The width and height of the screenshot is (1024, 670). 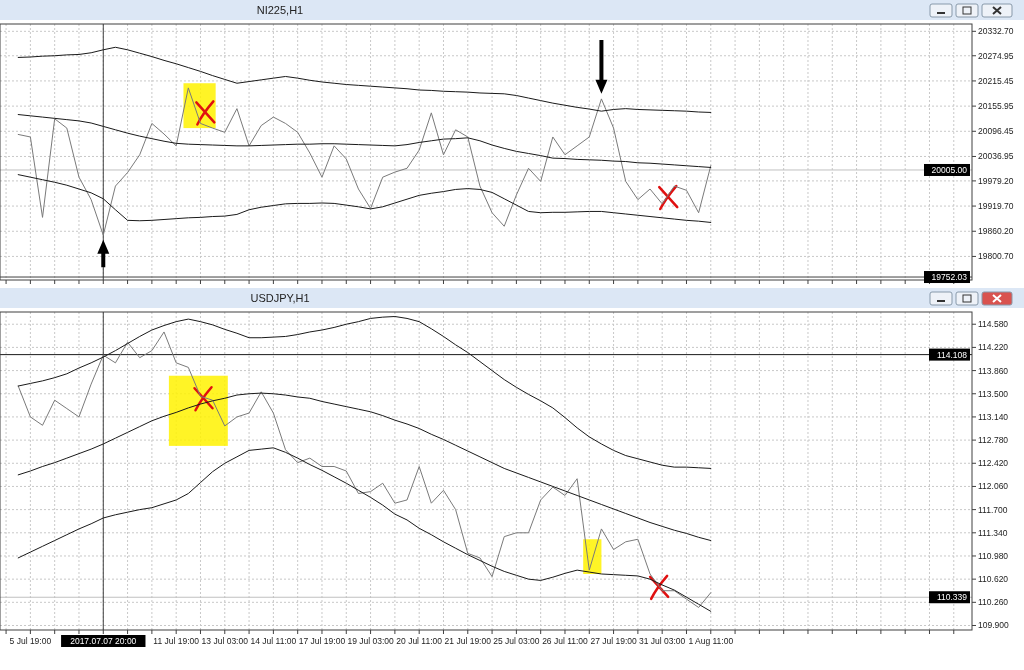 What do you see at coordinates (993, 486) in the screenshot?
I see `y-tick-label: 112.060` at bounding box center [993, 486].